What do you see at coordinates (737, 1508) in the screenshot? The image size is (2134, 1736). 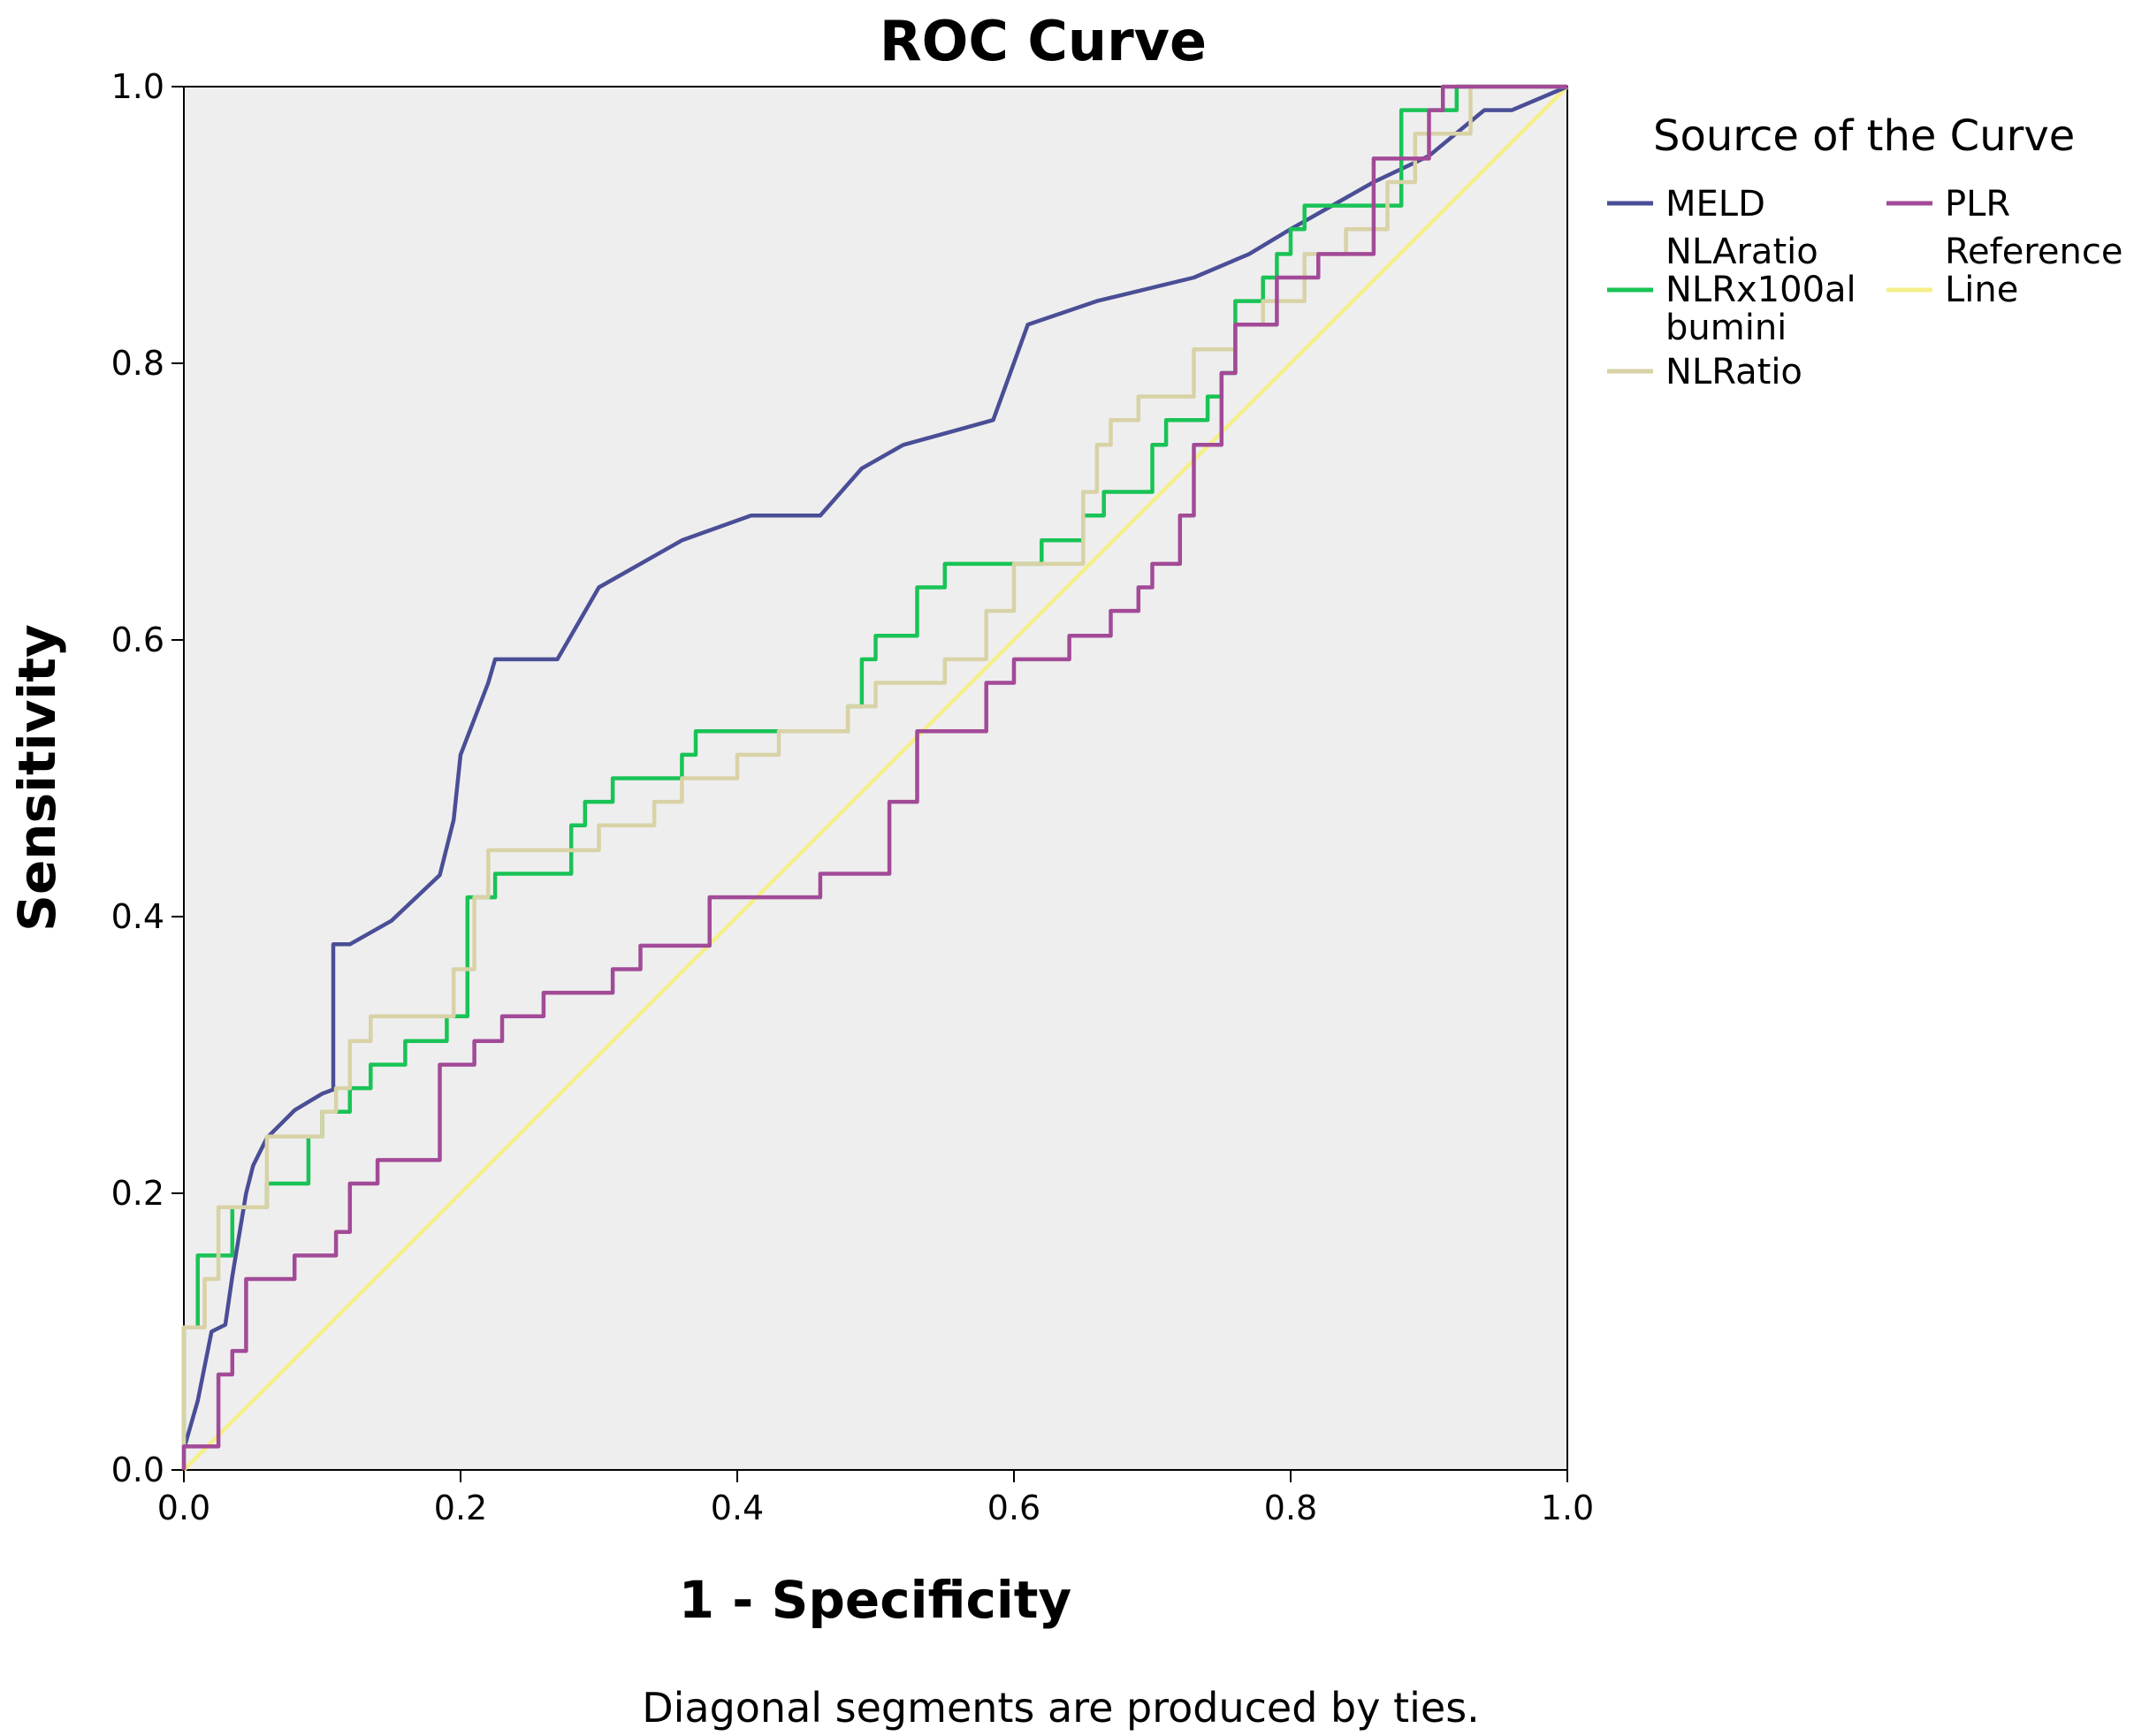 I see `x-tick-label: 0.4` at bounding box center [737, 1508].